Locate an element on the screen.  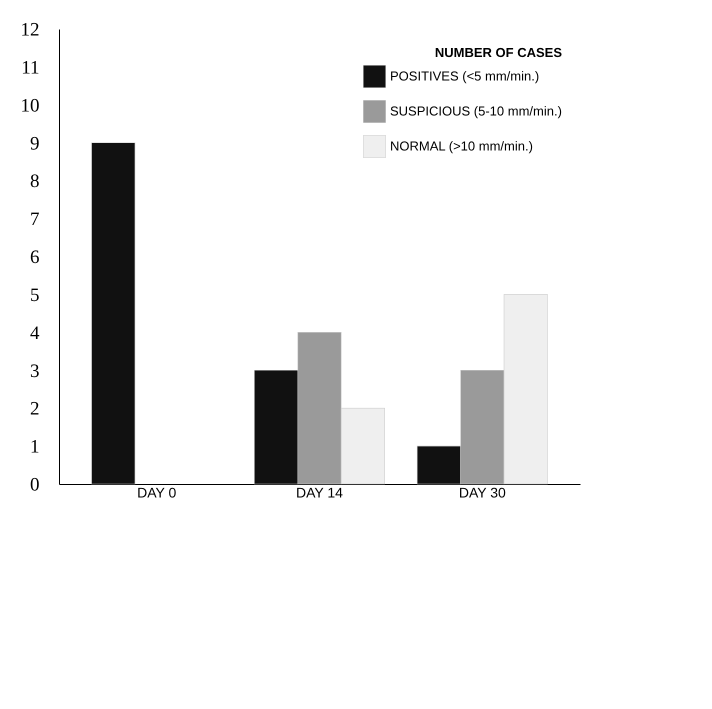
legend-label: POSITIVES (<5 mm/min.) is located at coordinates (465, 76).